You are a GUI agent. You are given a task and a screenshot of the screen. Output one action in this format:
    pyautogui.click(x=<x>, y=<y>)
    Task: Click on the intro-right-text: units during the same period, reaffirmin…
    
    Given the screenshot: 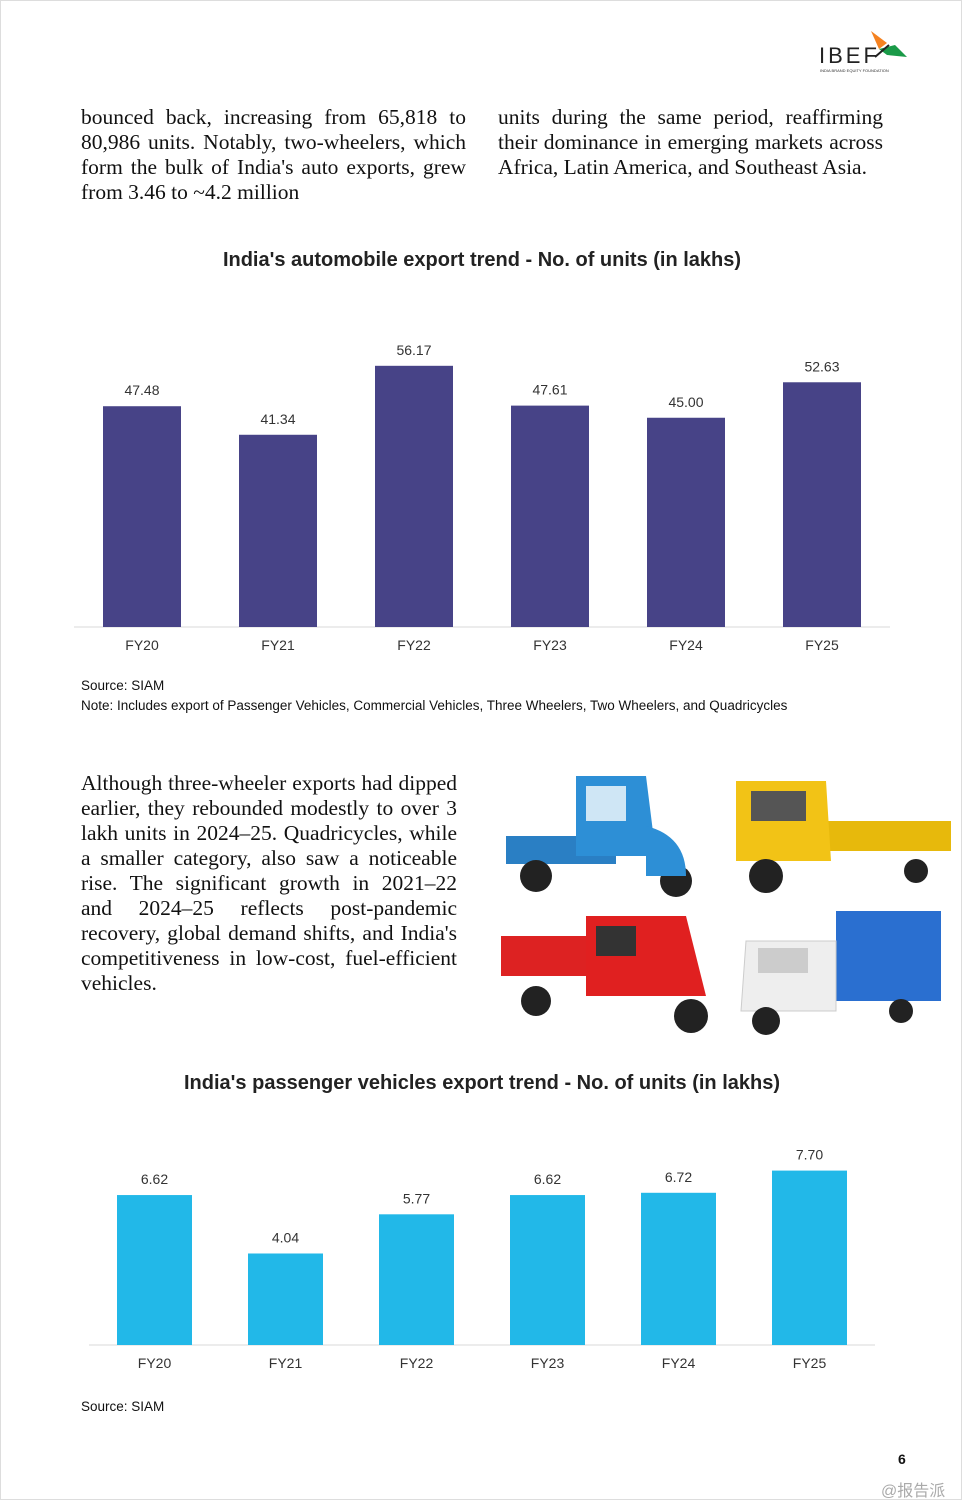 What is the action you would take?
    pyautogui.click(x=690, y=142)
    